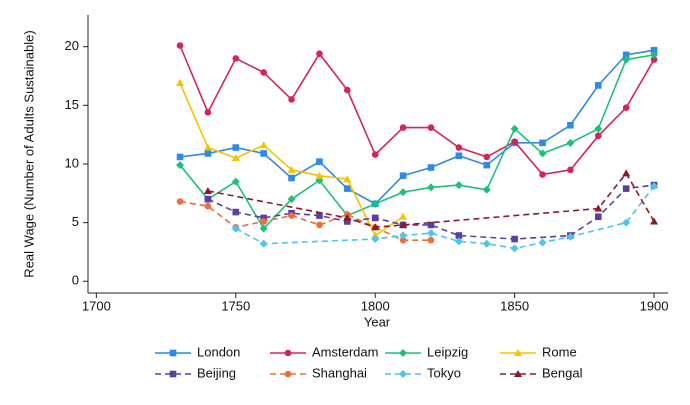  Describe the element at coordinates (375, 305) in the screenshot. I see `x-tick-label: 1800` at that location.